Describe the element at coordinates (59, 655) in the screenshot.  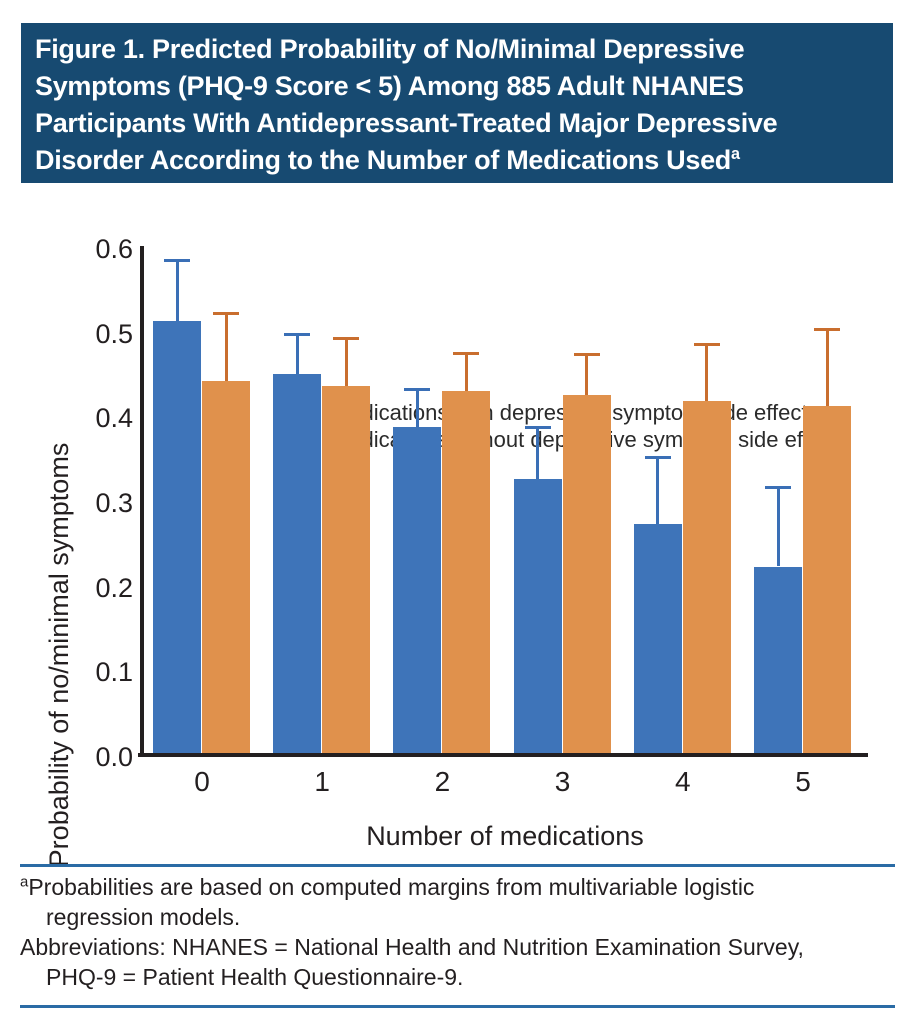
I see `y-axis-title: Probability of no/minimal symptoms` at that location.